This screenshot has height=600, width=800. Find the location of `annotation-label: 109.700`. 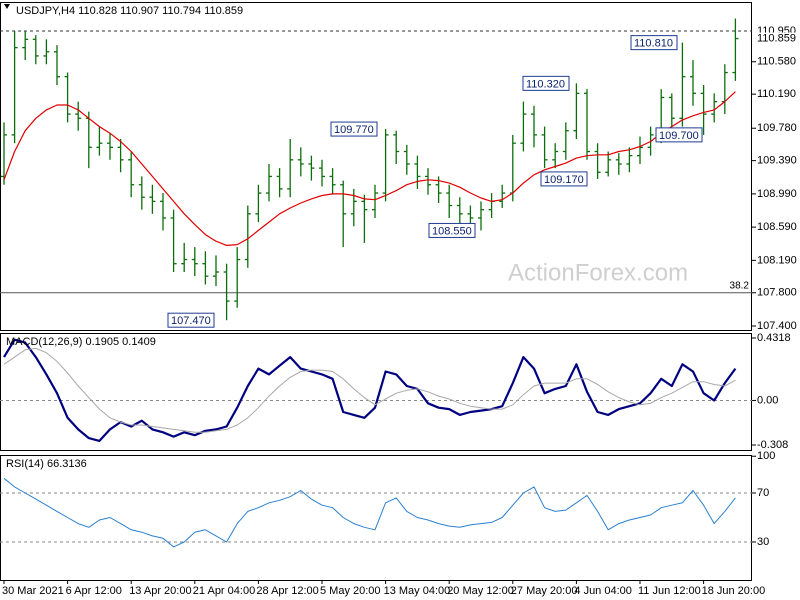

annotation-label: 109.700 is located at coordinates (679, 136).